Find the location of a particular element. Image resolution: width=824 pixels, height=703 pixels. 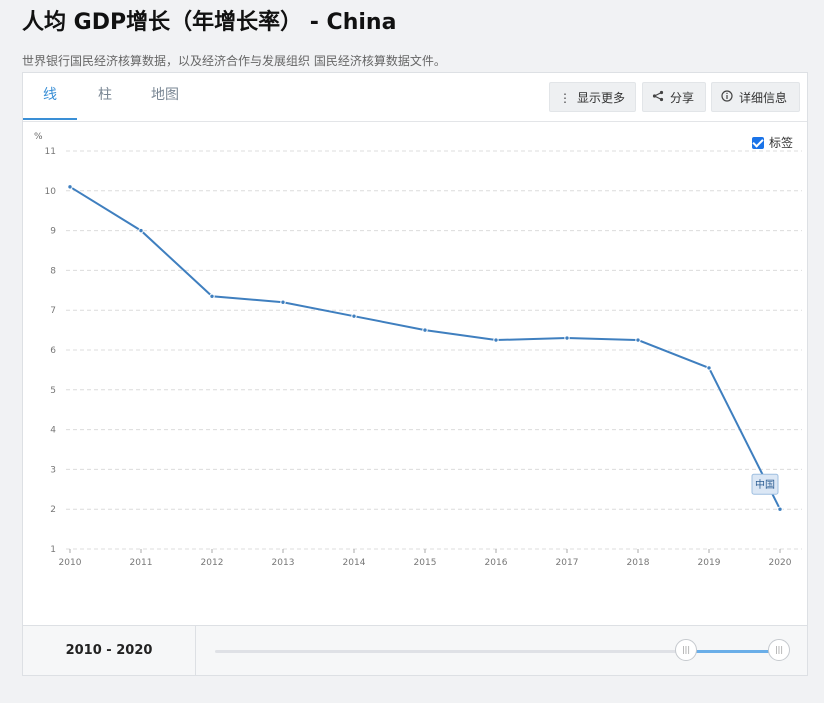

tab-bar: 柱 is located at coordinates (105, 95).